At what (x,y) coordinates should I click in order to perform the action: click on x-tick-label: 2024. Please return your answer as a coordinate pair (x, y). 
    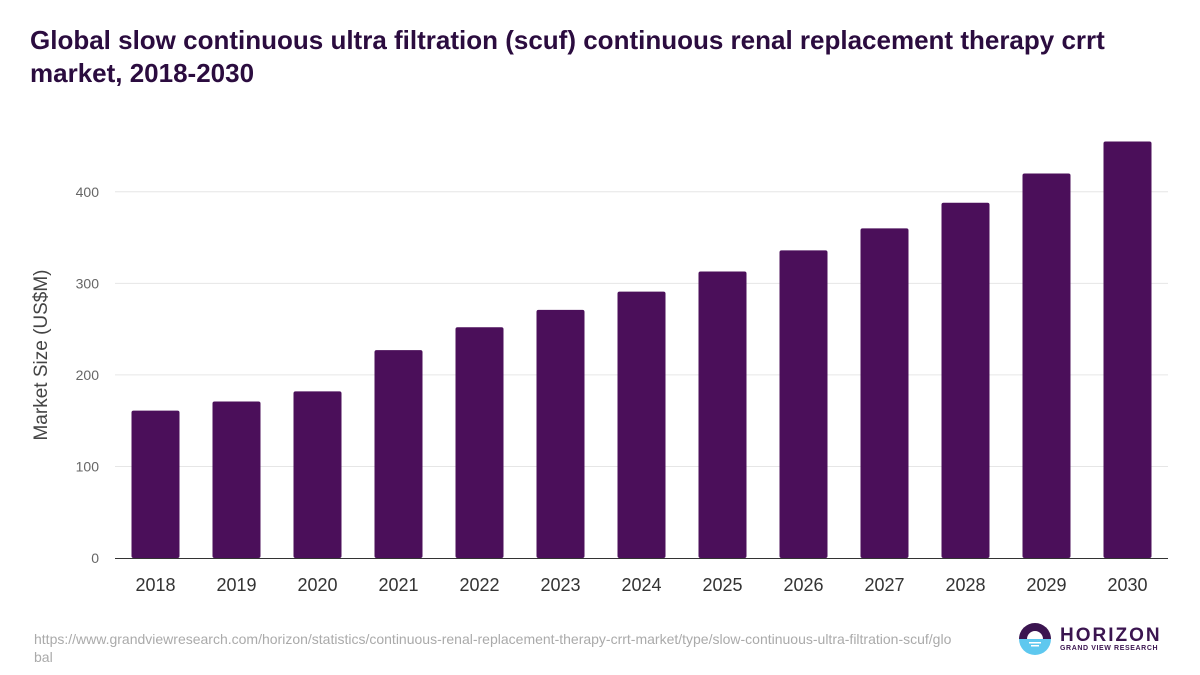
    Looking at the image, I should click on (641, 585).